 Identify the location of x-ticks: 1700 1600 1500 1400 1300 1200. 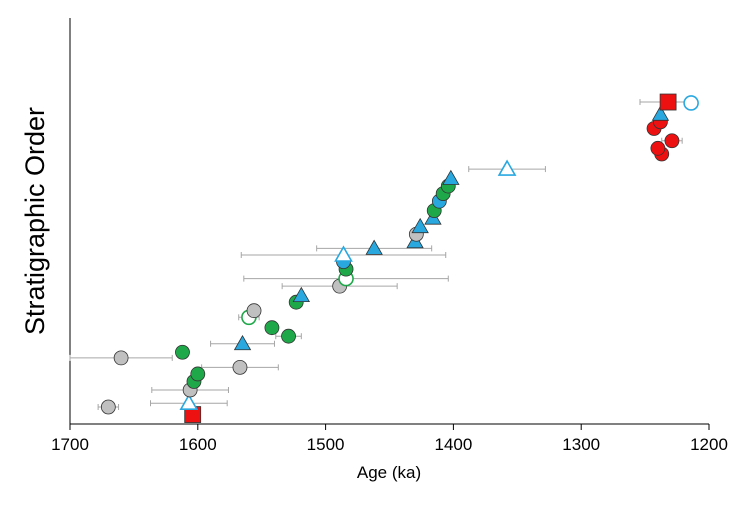
(389, 439).